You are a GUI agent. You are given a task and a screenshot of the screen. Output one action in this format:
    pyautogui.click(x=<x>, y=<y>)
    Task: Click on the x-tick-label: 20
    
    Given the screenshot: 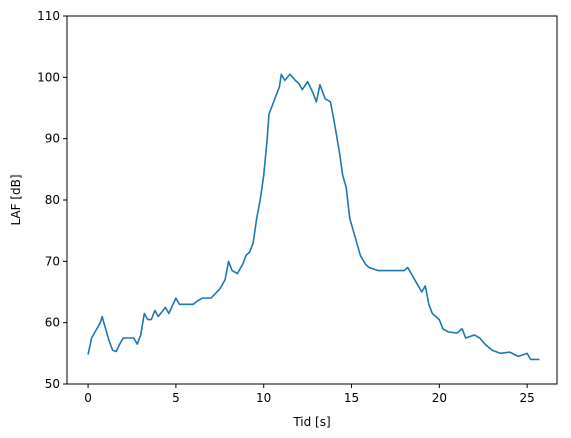 What is the action you would take?
    pyautogui.click(x=439, y=398)
    